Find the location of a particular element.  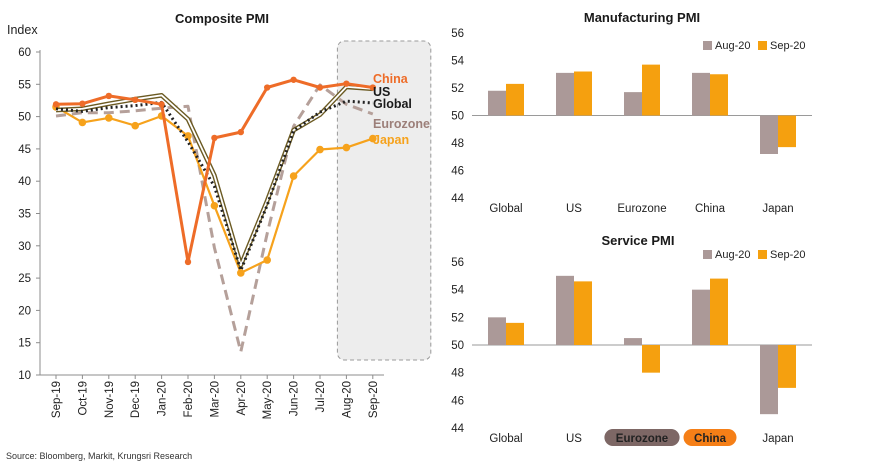

composite-y-tick-label: 45 is located at coordinates (24, 150).